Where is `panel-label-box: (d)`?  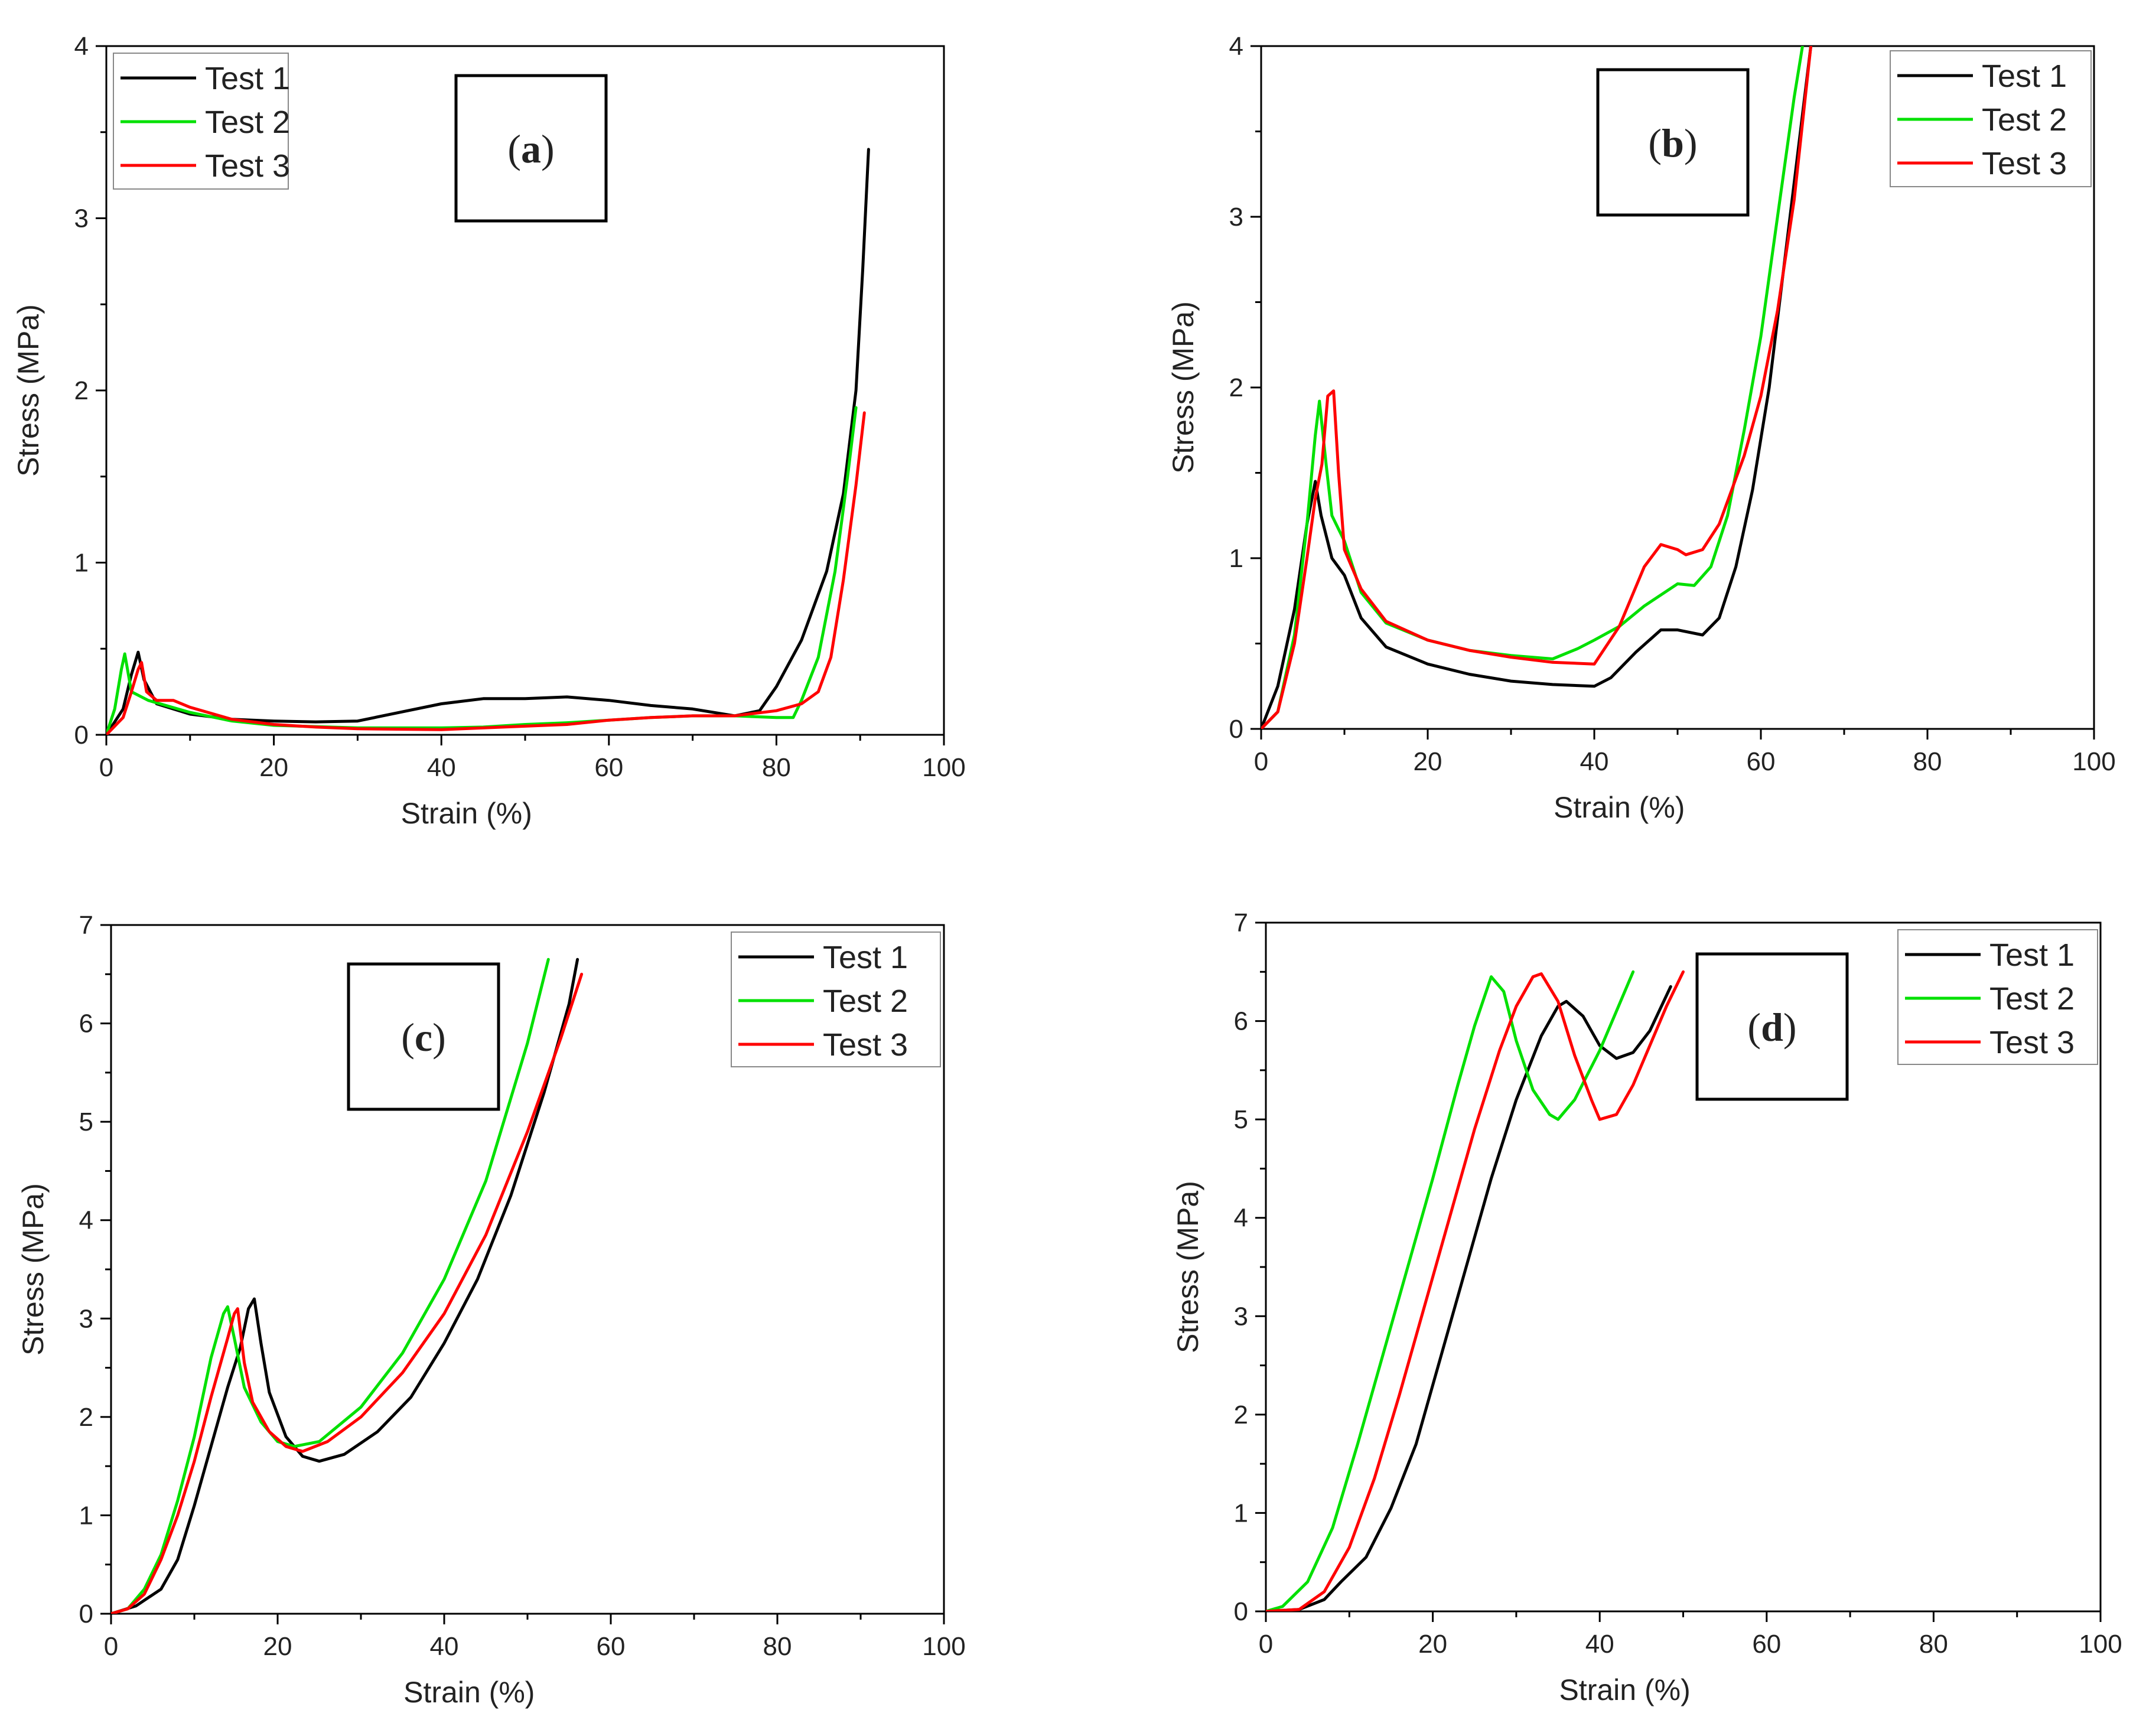 panel-label-box: (d) is located at coordinates (1772, 1026).